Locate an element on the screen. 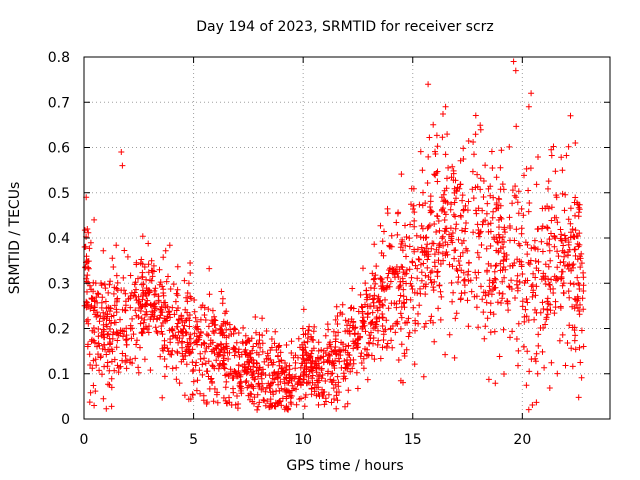  x-tick-label: 10 is located at coordinates (303, 440).